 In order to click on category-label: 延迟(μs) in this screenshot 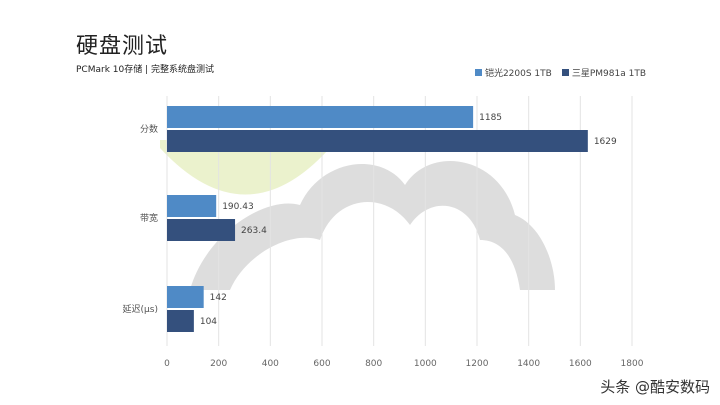, I will do `click(140, 309)`.